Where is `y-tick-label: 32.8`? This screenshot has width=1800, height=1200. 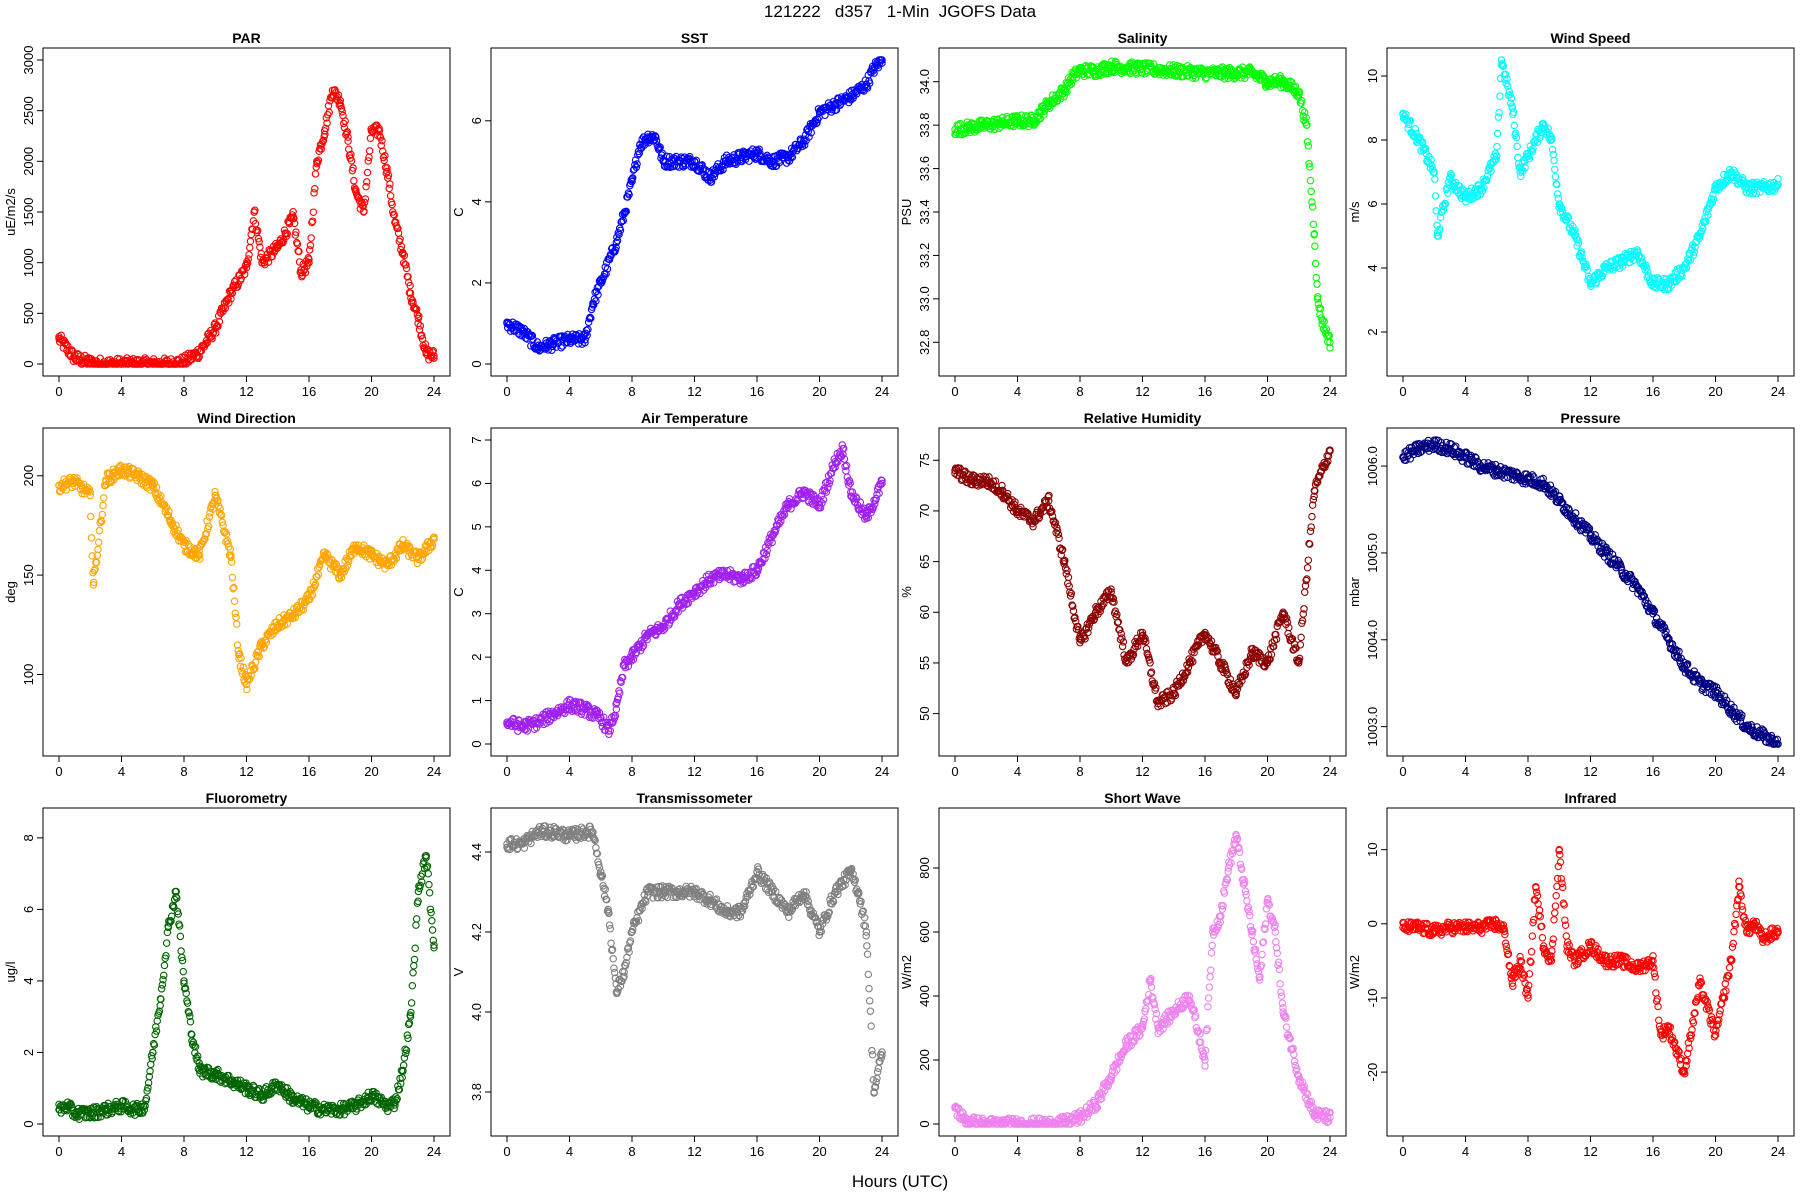 y-tick-label: 32.8 is located at coordinates (924, 342).